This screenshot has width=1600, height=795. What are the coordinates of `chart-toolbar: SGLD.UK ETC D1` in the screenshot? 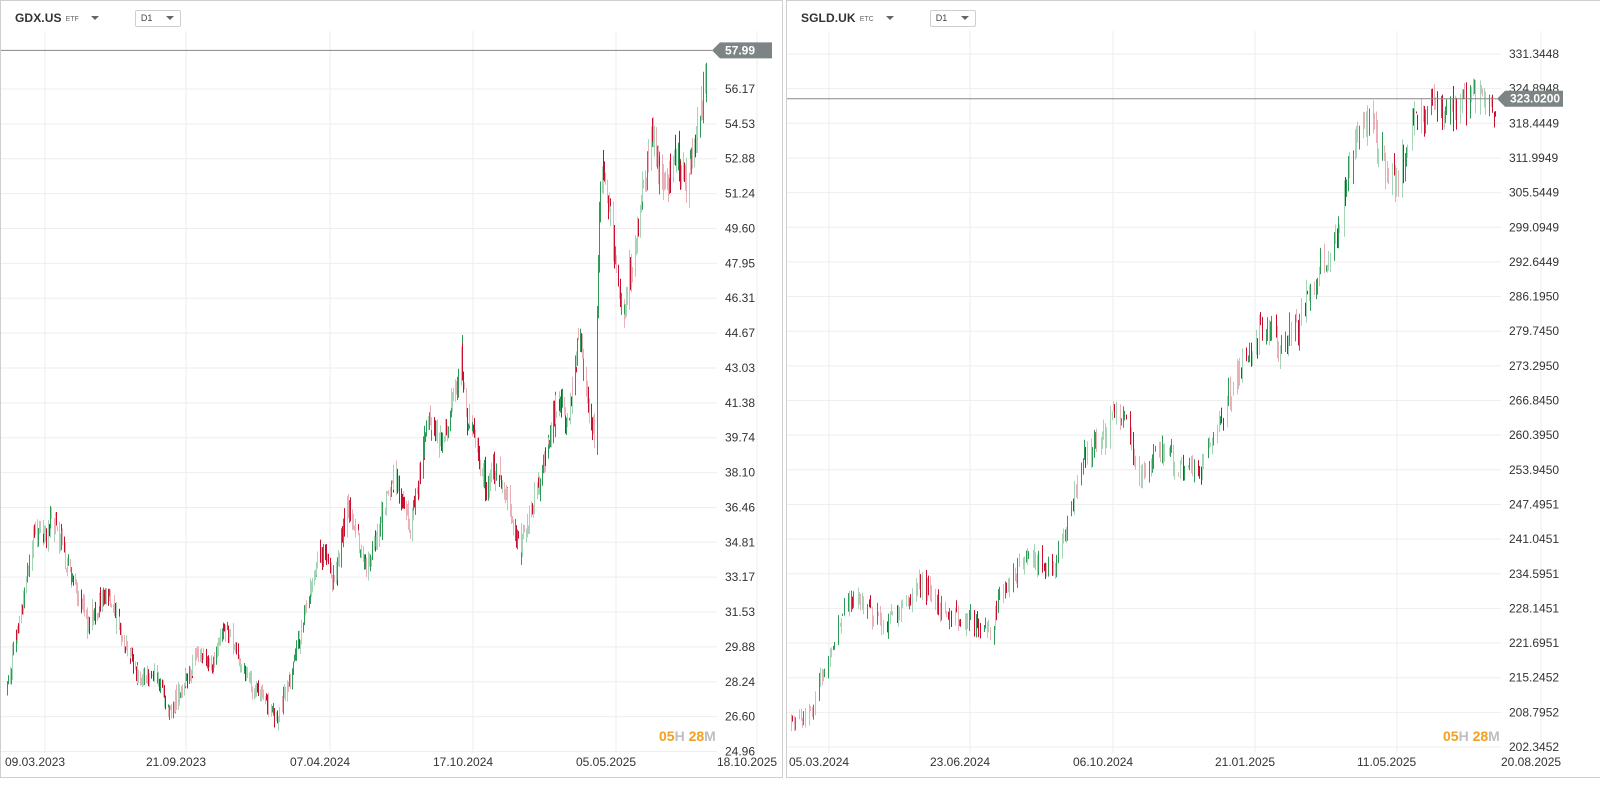 It's located at (889, 18).